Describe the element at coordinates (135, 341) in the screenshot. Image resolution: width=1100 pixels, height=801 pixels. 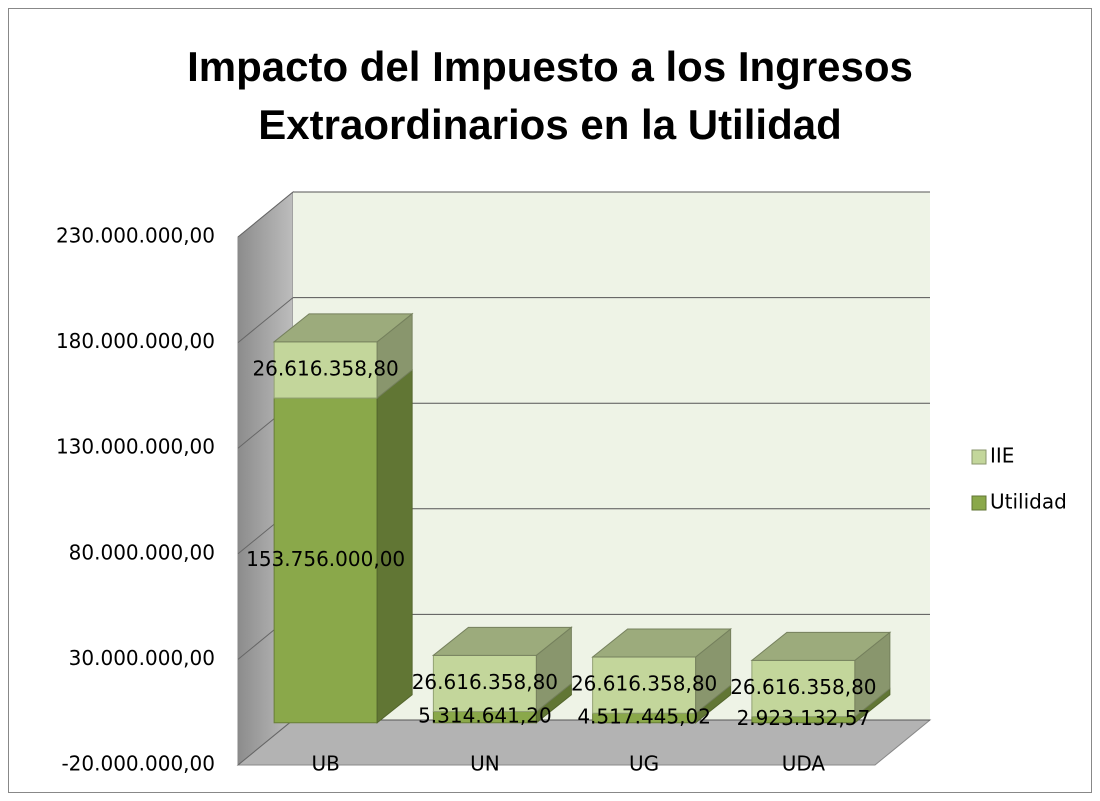
I see `y-tick-label: 180.000.000,00` at that location.